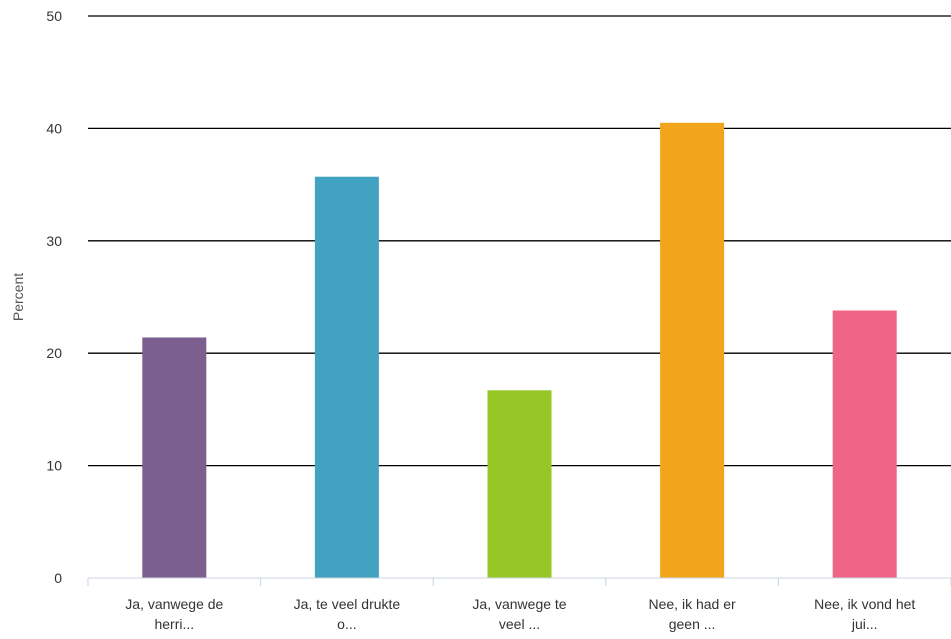 This screenshot has width=951, height=639. What do you see at coordinates (519, 581) in the screenshot?
I see `x-axis` at bounding box center [519, 581].